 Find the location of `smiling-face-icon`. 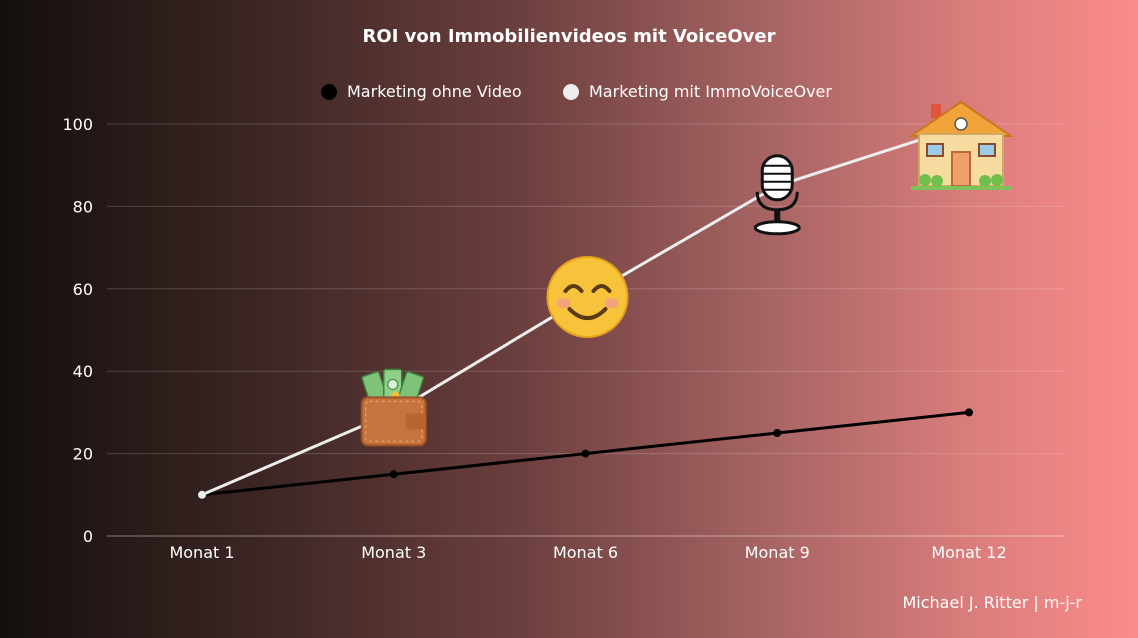

smiling-face-icon is located at coordinates (587, 297).